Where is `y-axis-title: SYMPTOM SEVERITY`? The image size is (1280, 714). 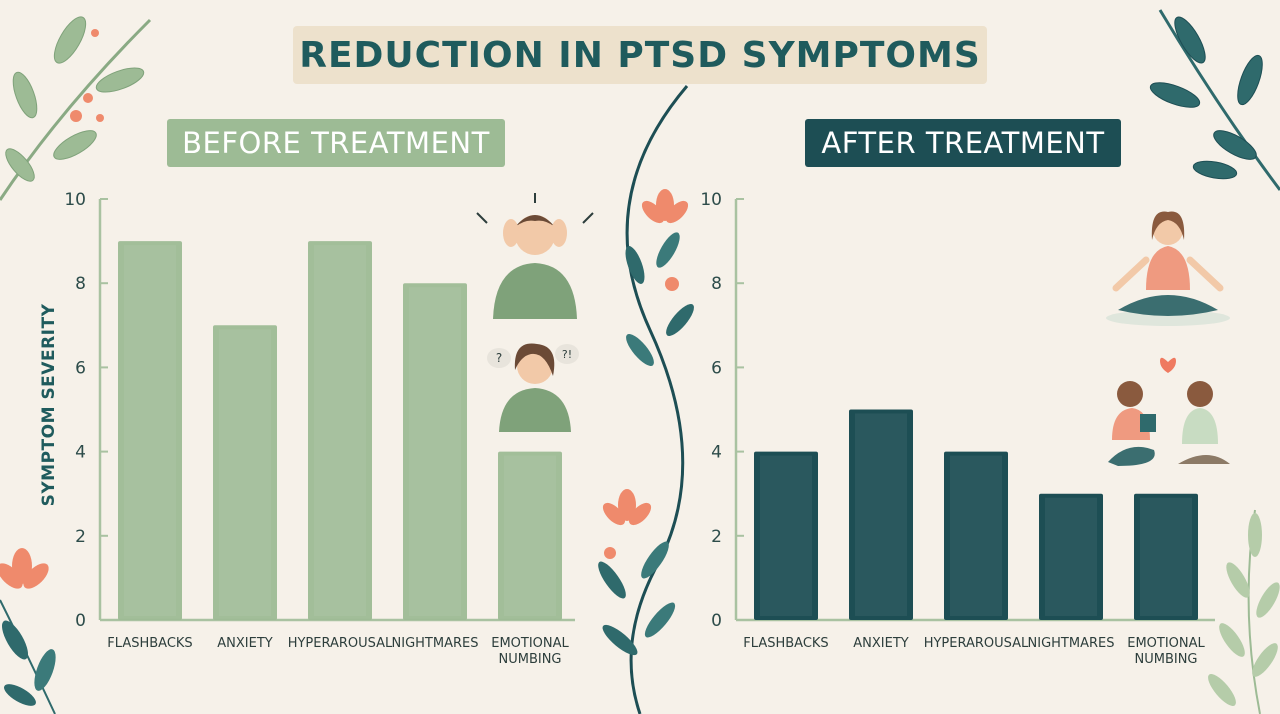 y-axis-title: SYMPTOM SEVERITY is located at coordinates (49, 404).